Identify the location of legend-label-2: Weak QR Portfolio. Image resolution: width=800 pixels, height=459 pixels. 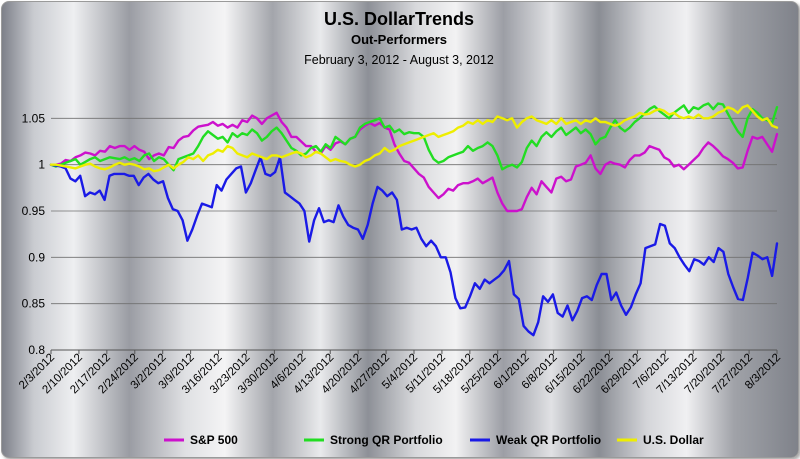
(548, 440).